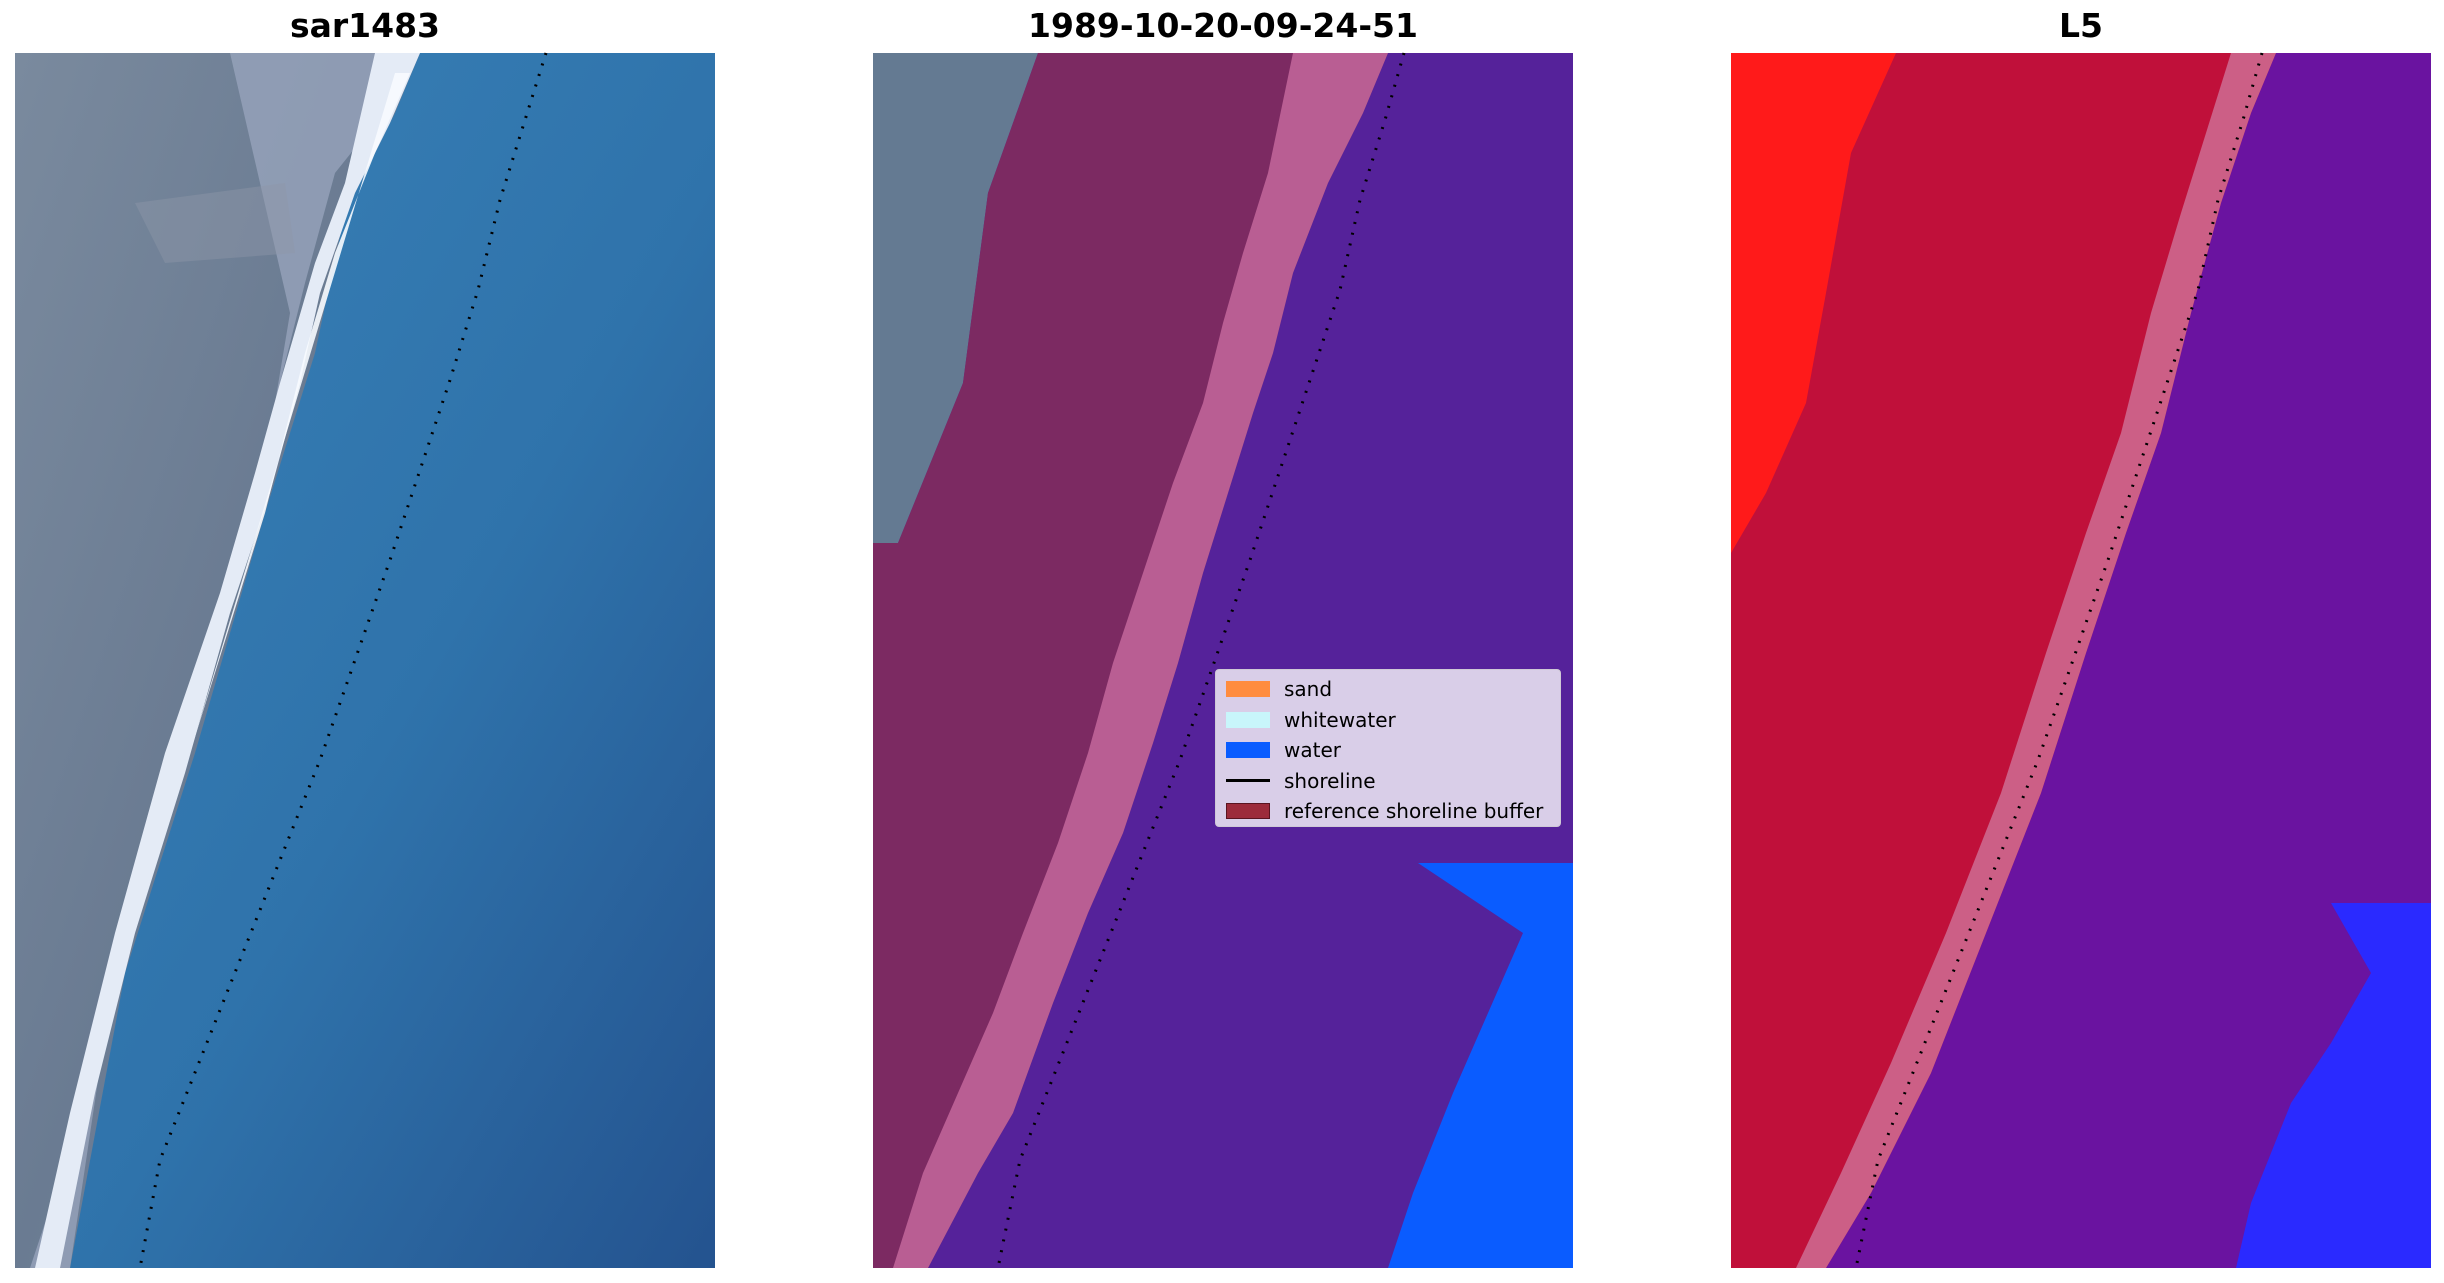 This screenshot has height=1283, width=2444. I want to click on legend-item-shoreline: shoreline, so click(1388, 781).